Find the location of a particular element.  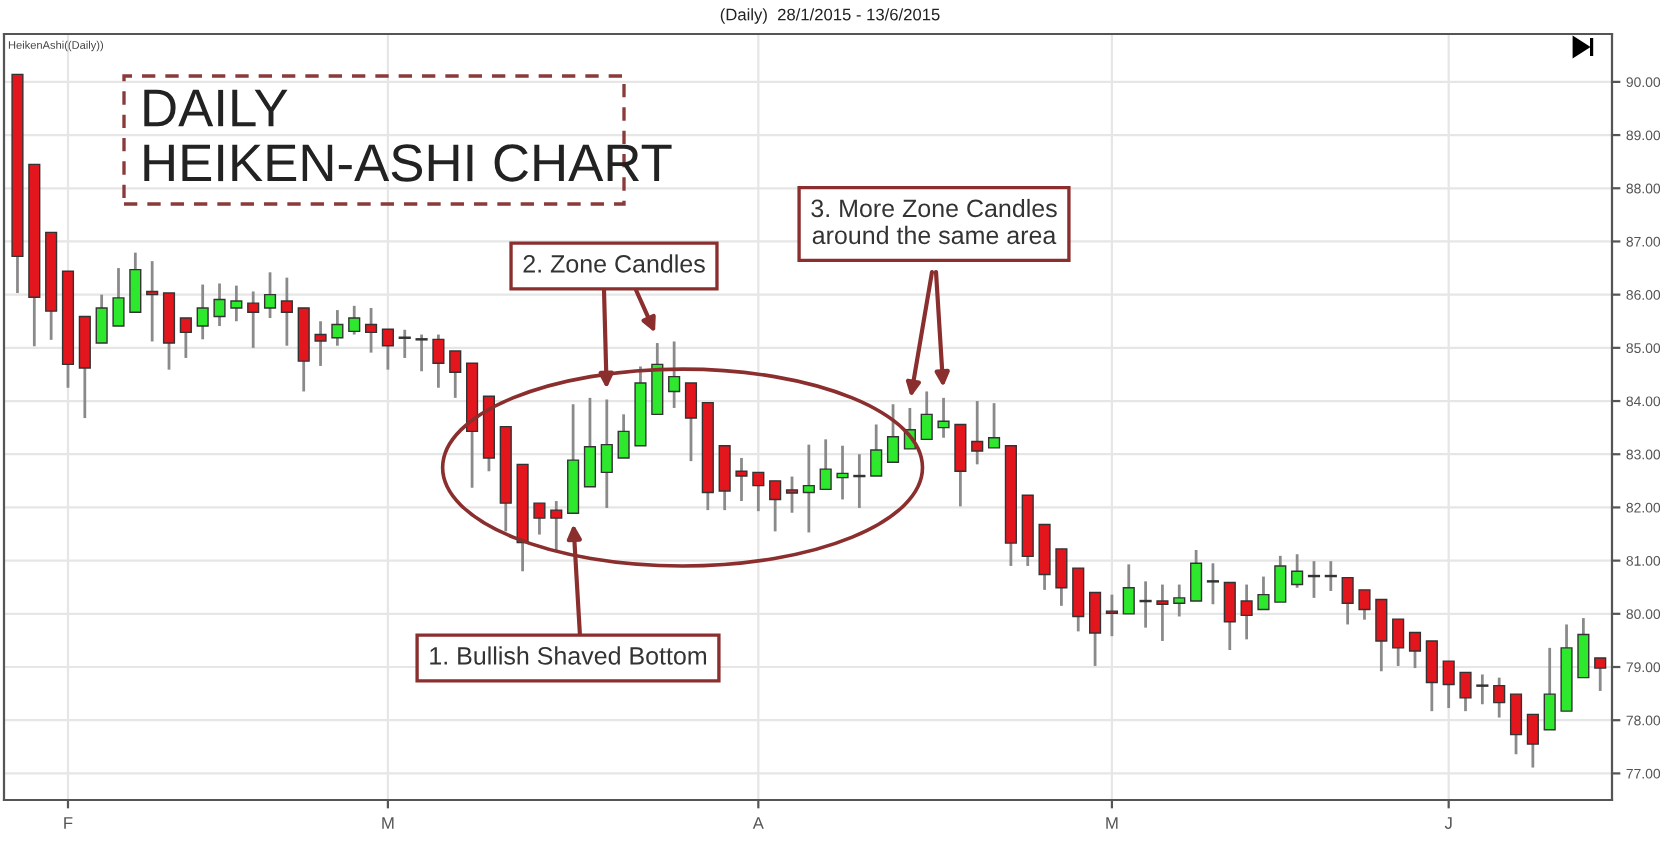

annotation: 2. Zone Candles is located at coordinates (614, 263).